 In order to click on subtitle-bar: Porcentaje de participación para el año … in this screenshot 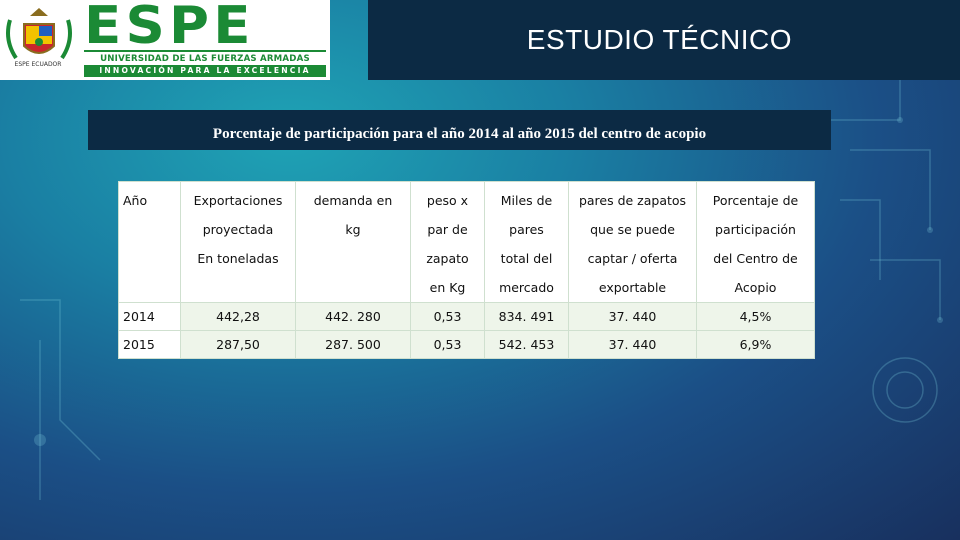, I will do `click(459, 130)`.